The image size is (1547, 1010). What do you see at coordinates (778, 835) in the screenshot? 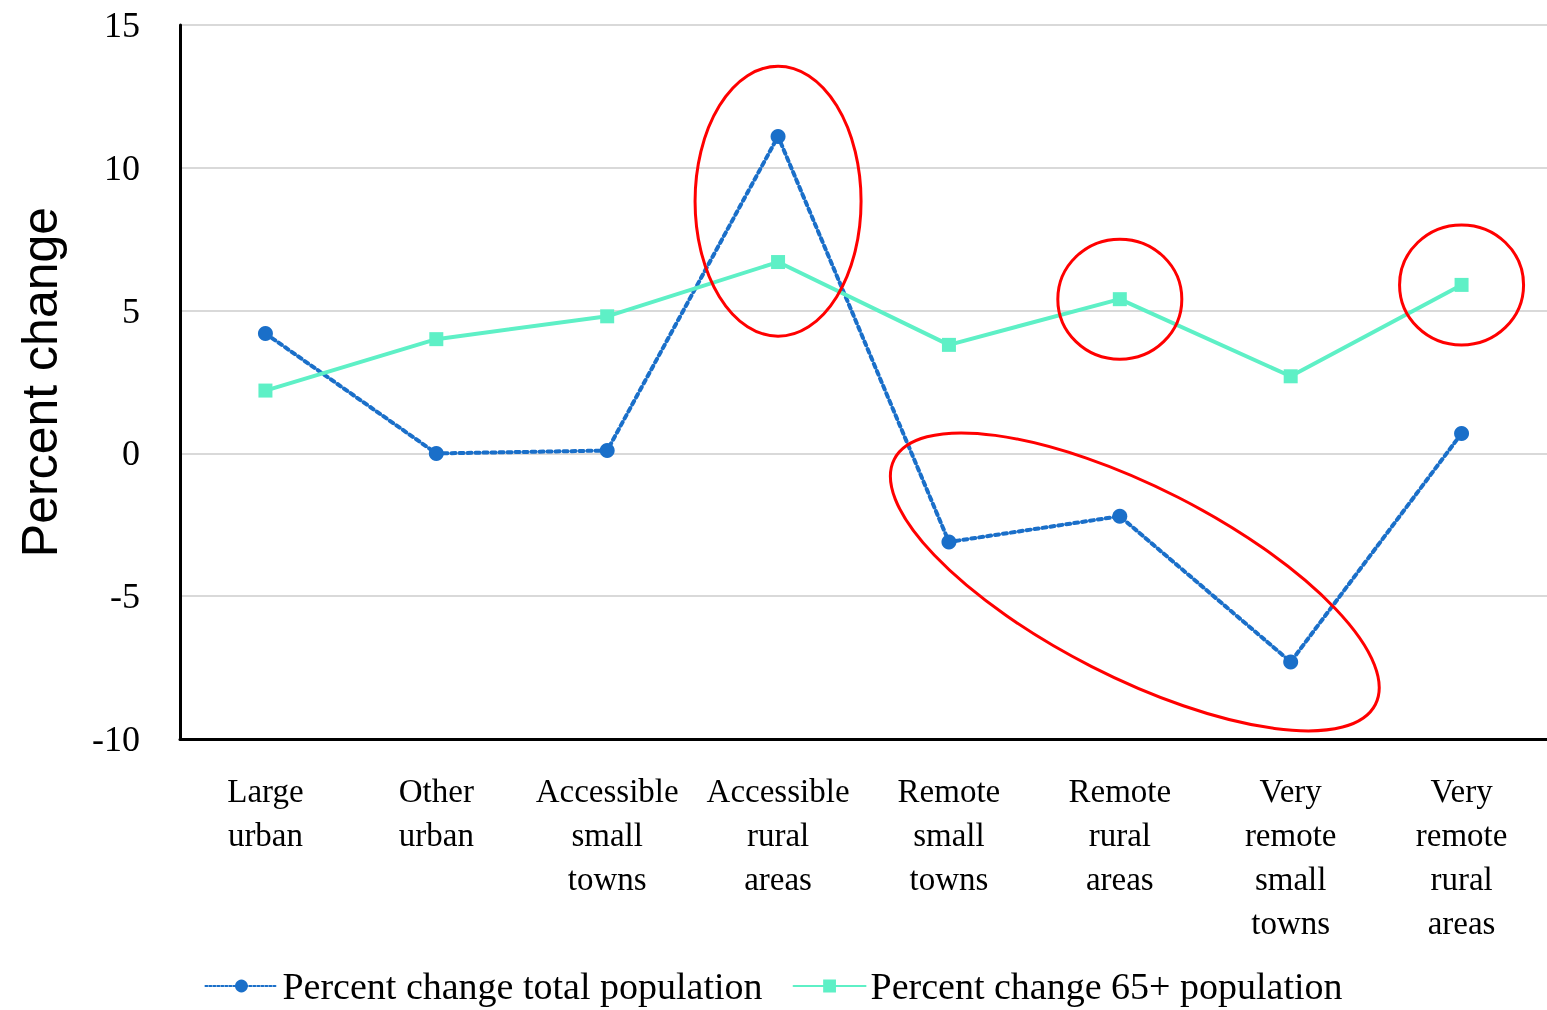
I see `x-tick-label: Accessible rural areas` at bounding box center [778, 835].